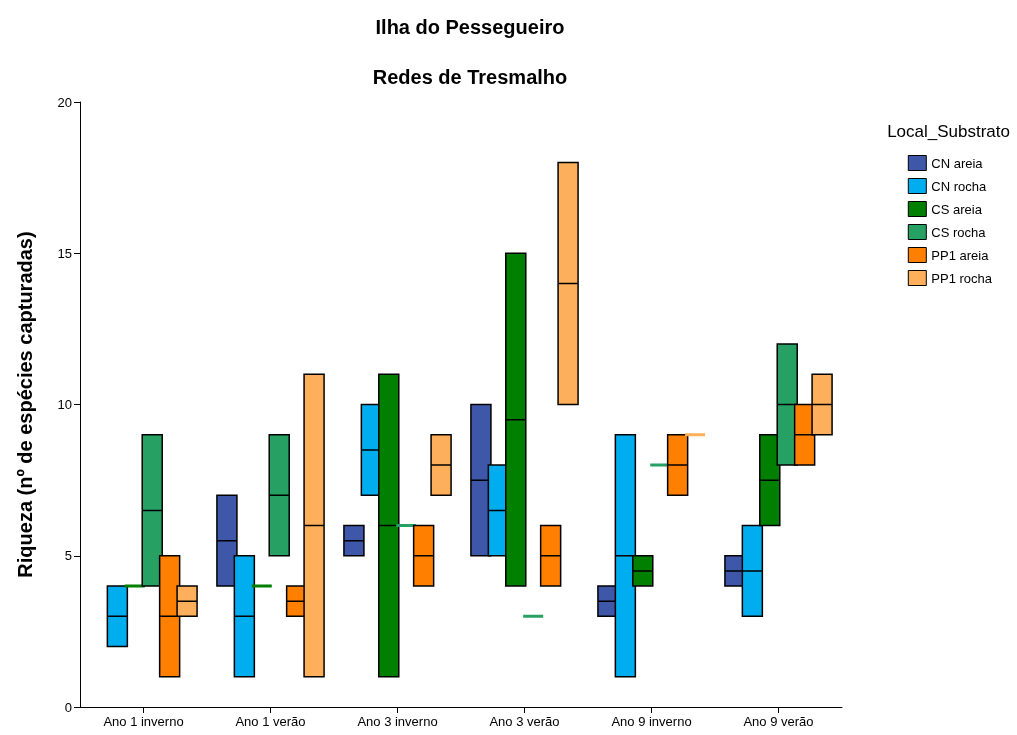 This screenshot has height=735, width=1017. What do you see at coordinates (397, 721) in the screenshot?
I see `x-tick-label: Ano 3 inverno` at bounding box center [397, 721].